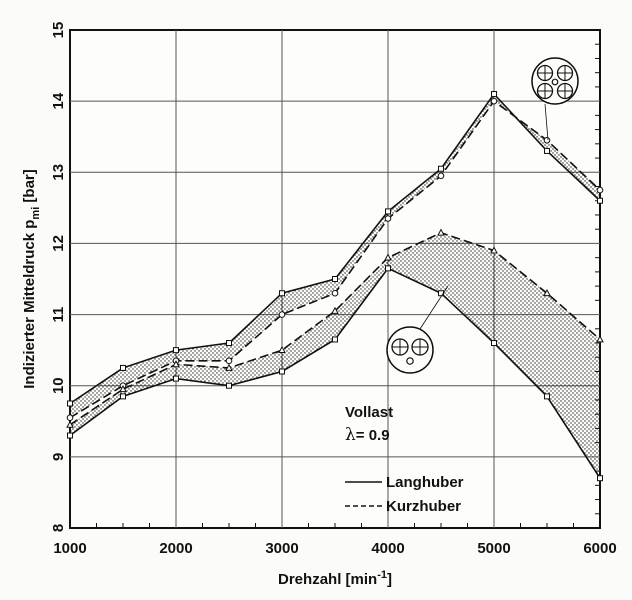 The width and height of the screenshot is (632, 600). Describe the element at coordinates (335, 578) in the screenshot. I see `x-axis-label: Drehzahl [min-1]` at that location.